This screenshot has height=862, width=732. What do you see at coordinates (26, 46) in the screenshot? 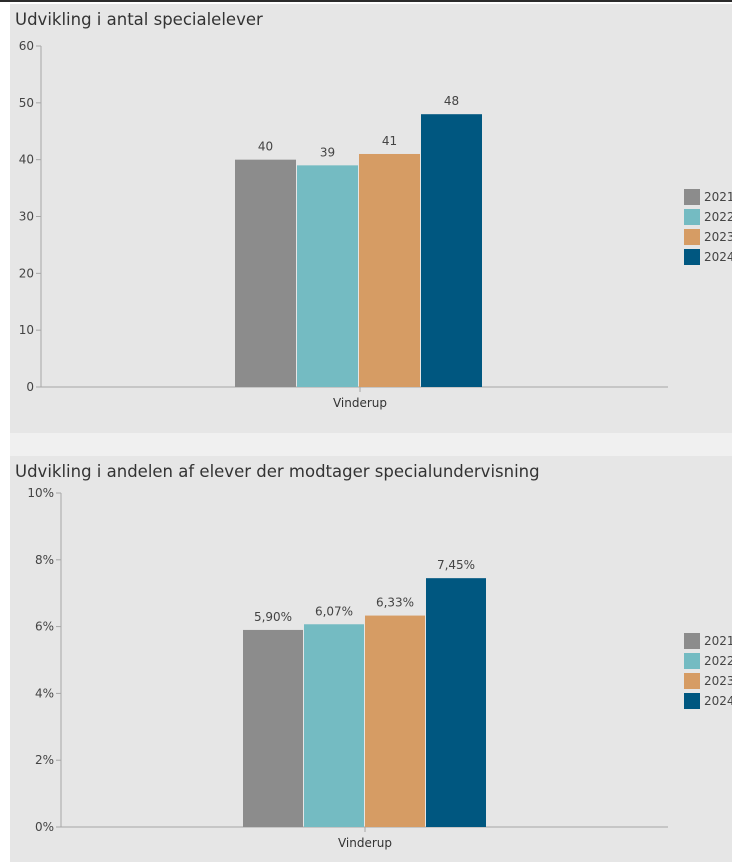
I see `y-tick-label: 60` at bounding box center [26, 46].